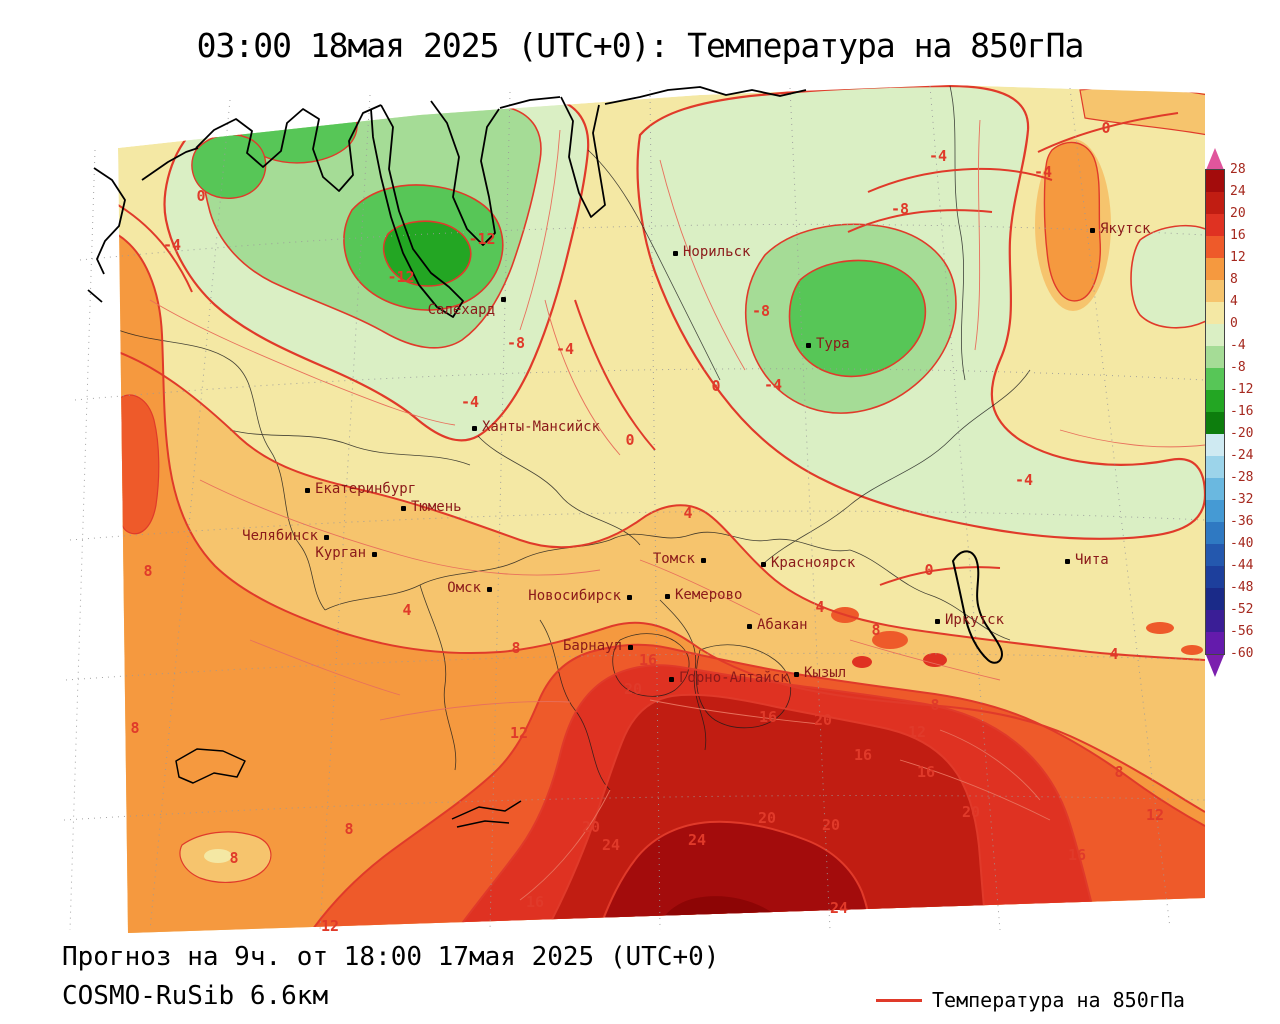  What do you see at coordinates (288, 148) in the screenshot?
I see `yamal-coast` at bounding box center [288, 148].